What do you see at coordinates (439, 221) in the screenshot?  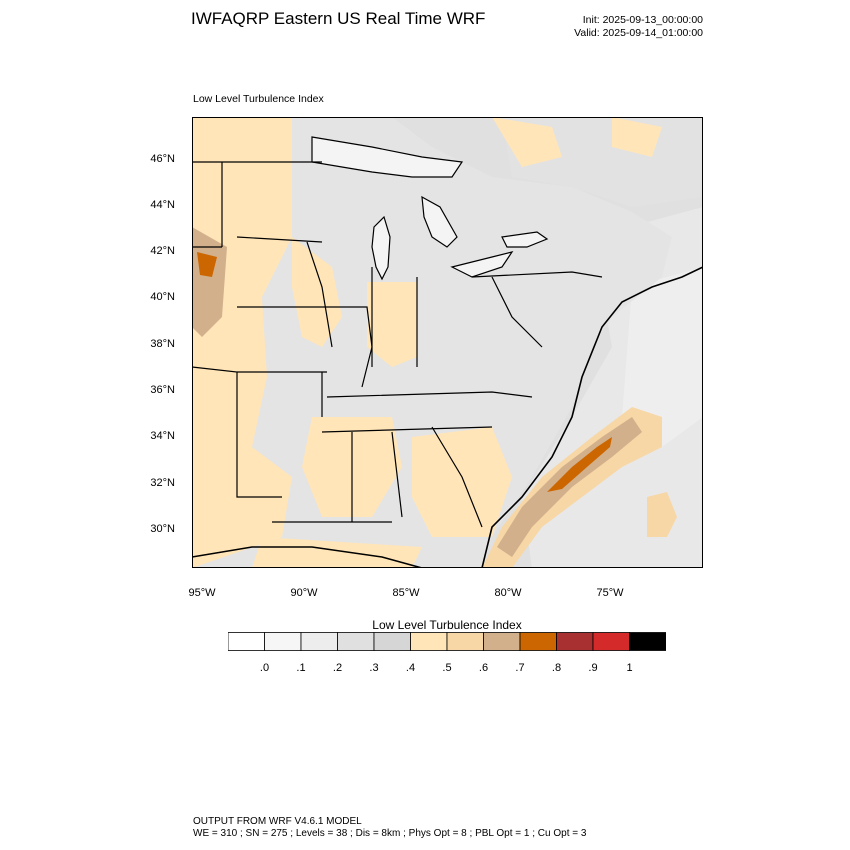 I see `lake-huron` at bounding box center [439, 221].